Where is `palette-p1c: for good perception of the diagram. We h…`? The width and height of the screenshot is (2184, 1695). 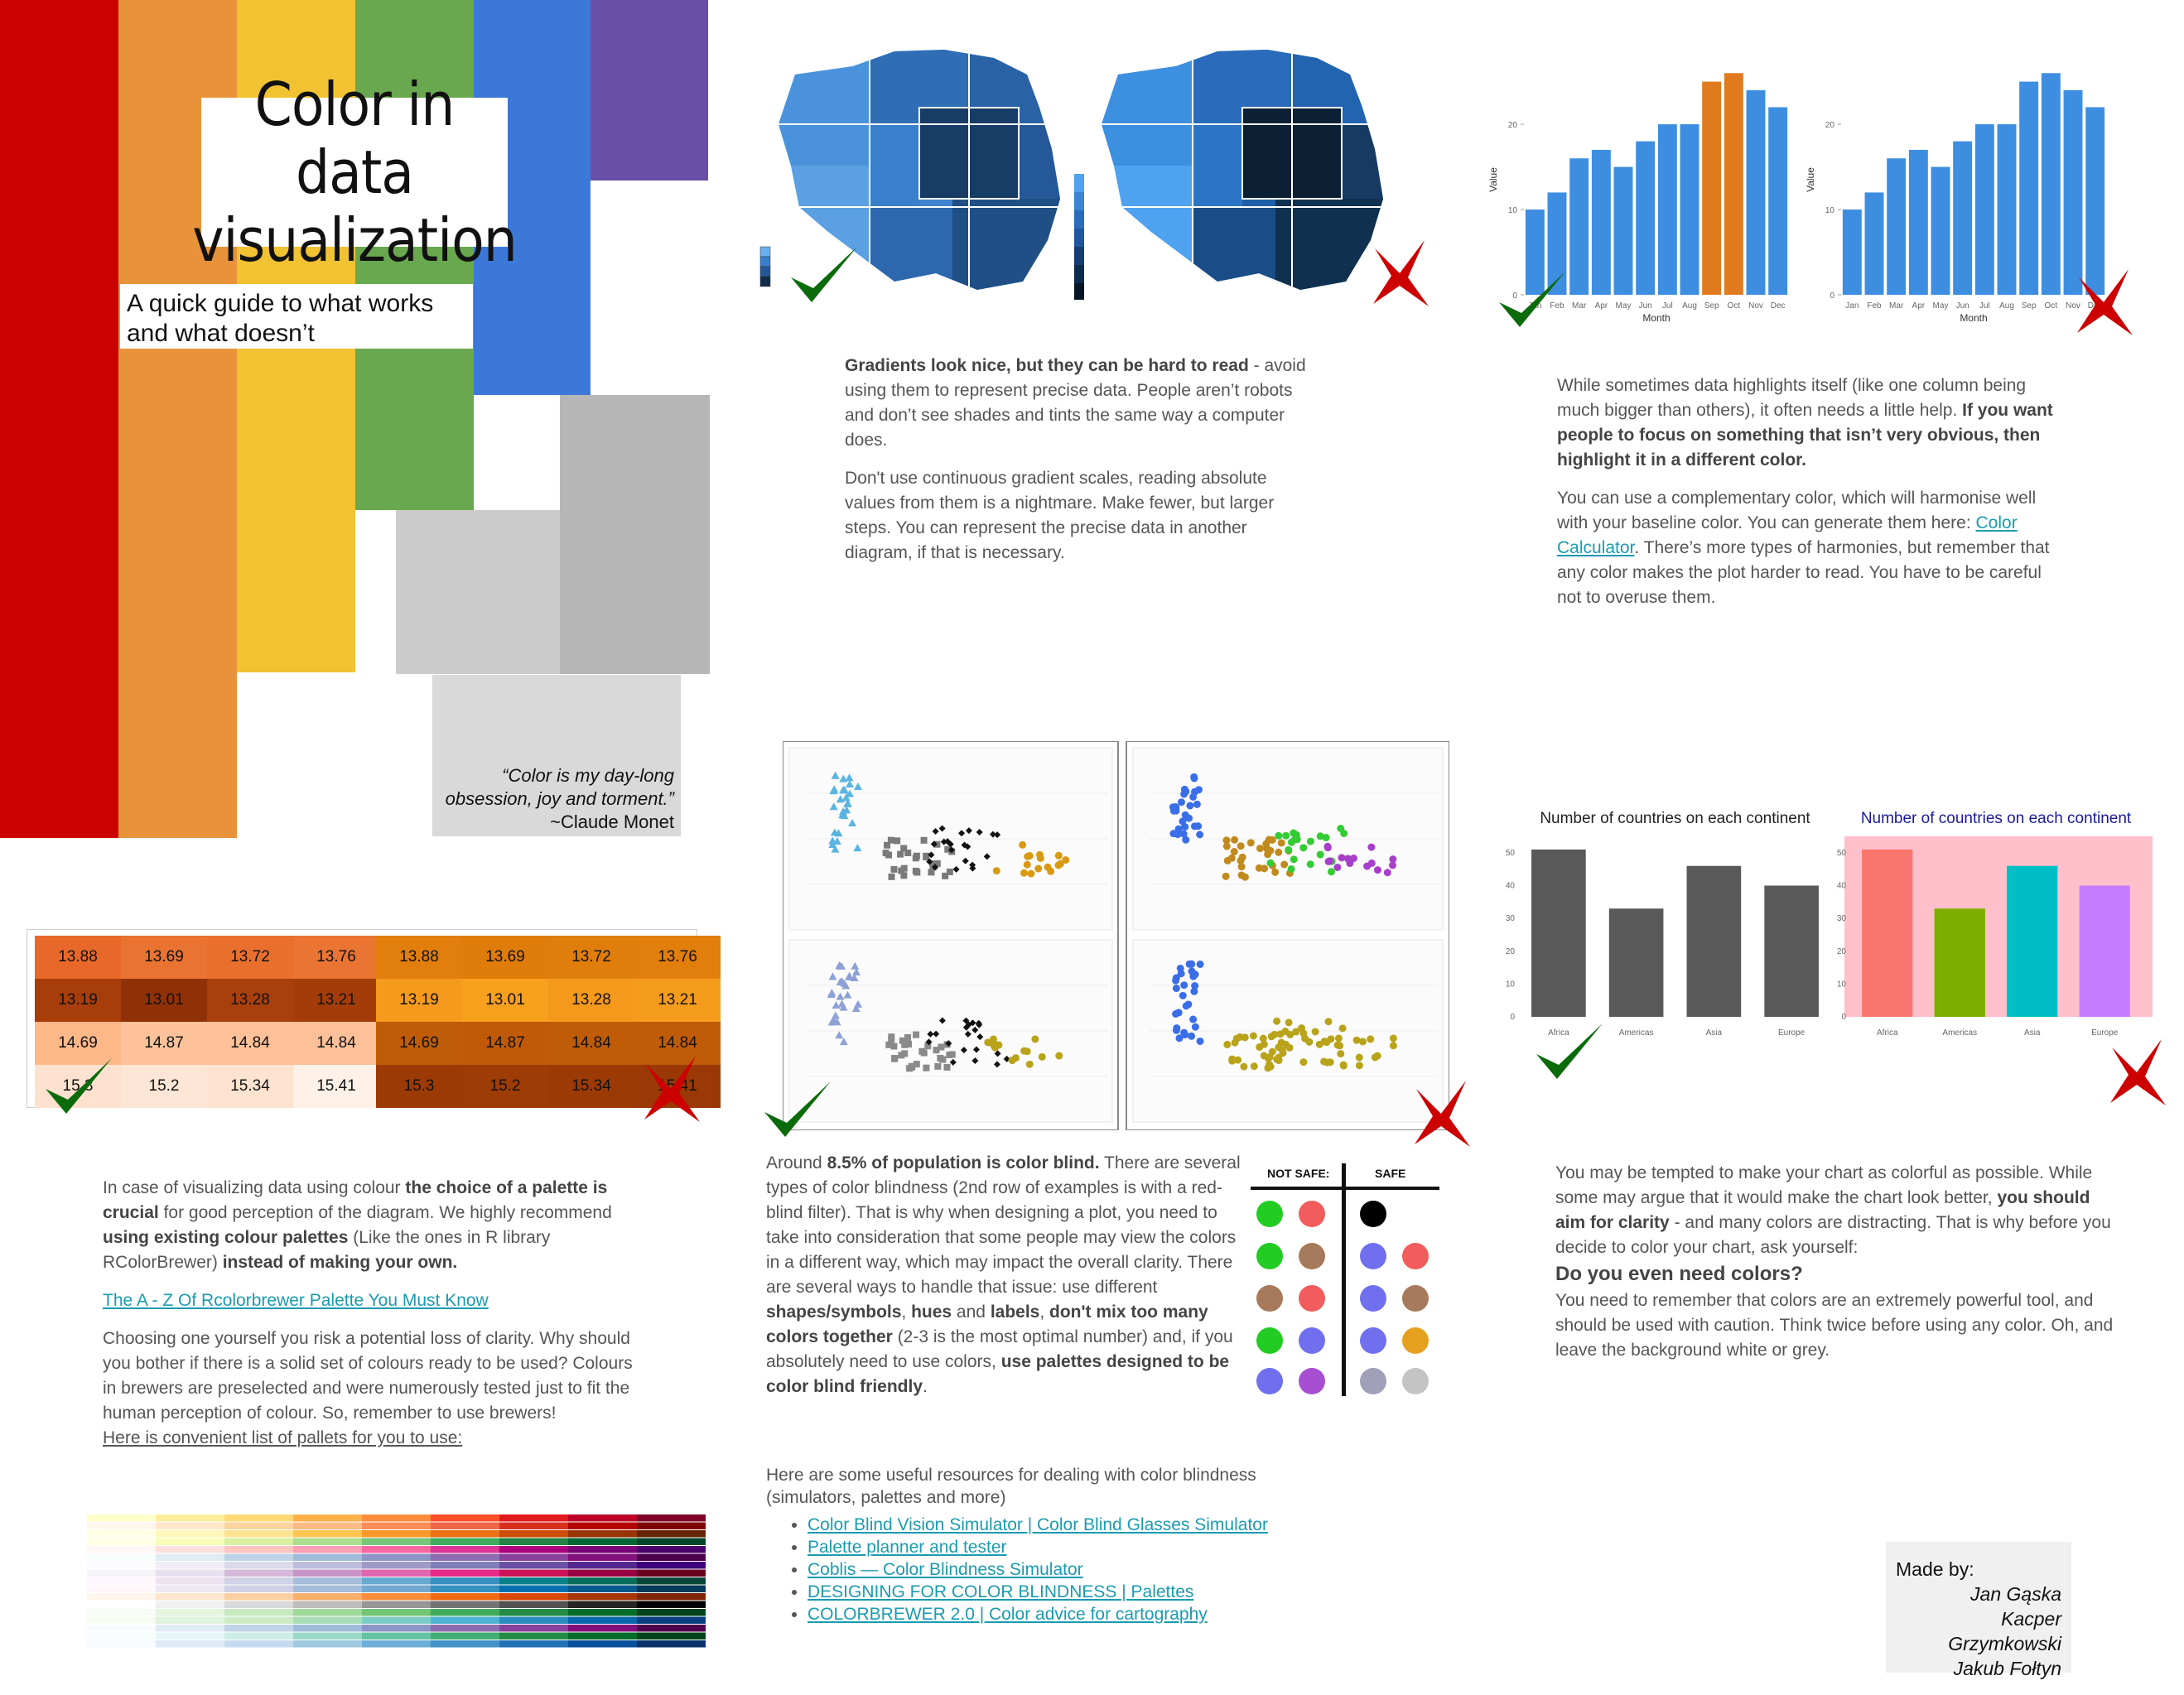 palette-p1c: for good perception of the diagram. We h… is located at coordinates (385, 1212).